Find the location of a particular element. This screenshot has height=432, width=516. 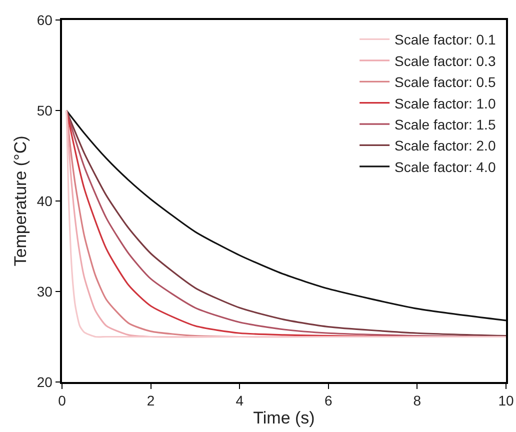

y-axis-title: Temperature (°C) is located at coordinates (20, 201).